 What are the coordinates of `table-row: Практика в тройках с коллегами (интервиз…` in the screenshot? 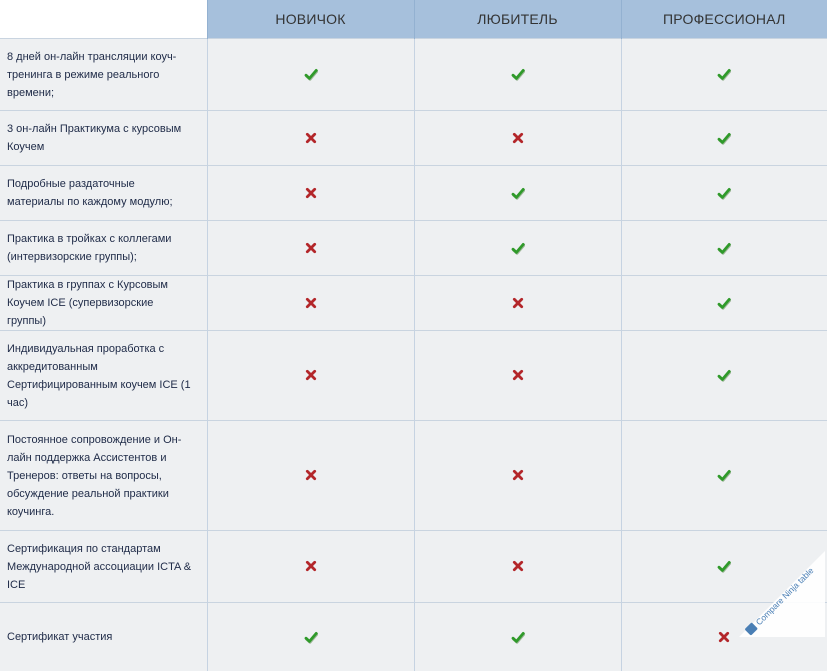 It's located at (413, 248).